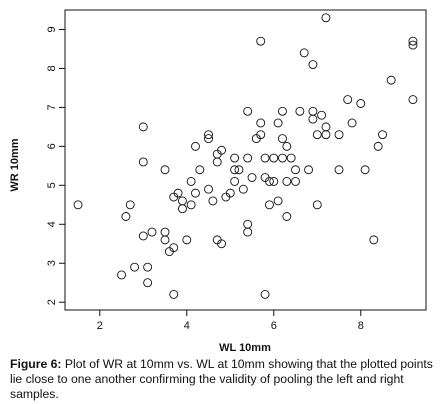  What do you see at coordinates (361, 326) in the screenshot?
I see `x-tick-label: 8` at bounding box center [361, 326].